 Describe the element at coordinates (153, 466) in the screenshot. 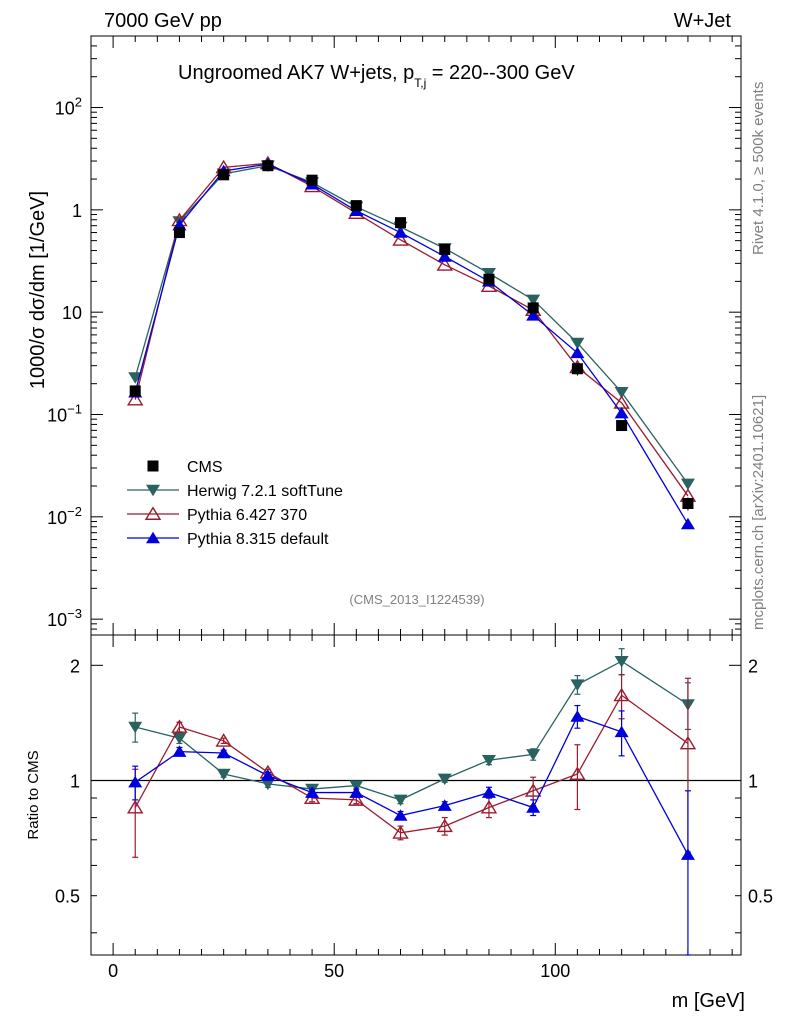

I see `legend-marker-cms` at that location.